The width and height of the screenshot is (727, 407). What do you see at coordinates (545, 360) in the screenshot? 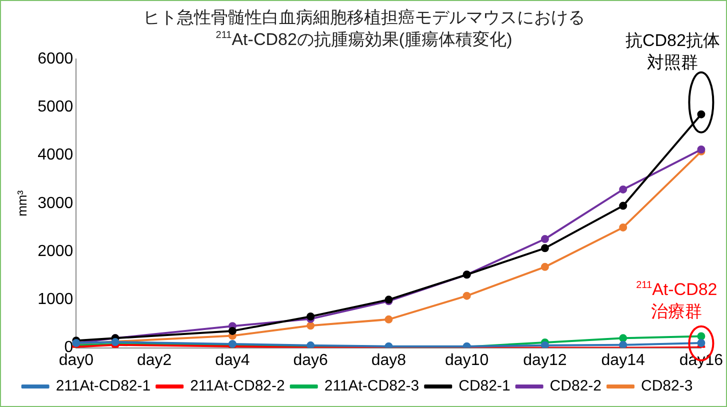
I see `x-tick-label: day12` at bounding box center [545, 360].